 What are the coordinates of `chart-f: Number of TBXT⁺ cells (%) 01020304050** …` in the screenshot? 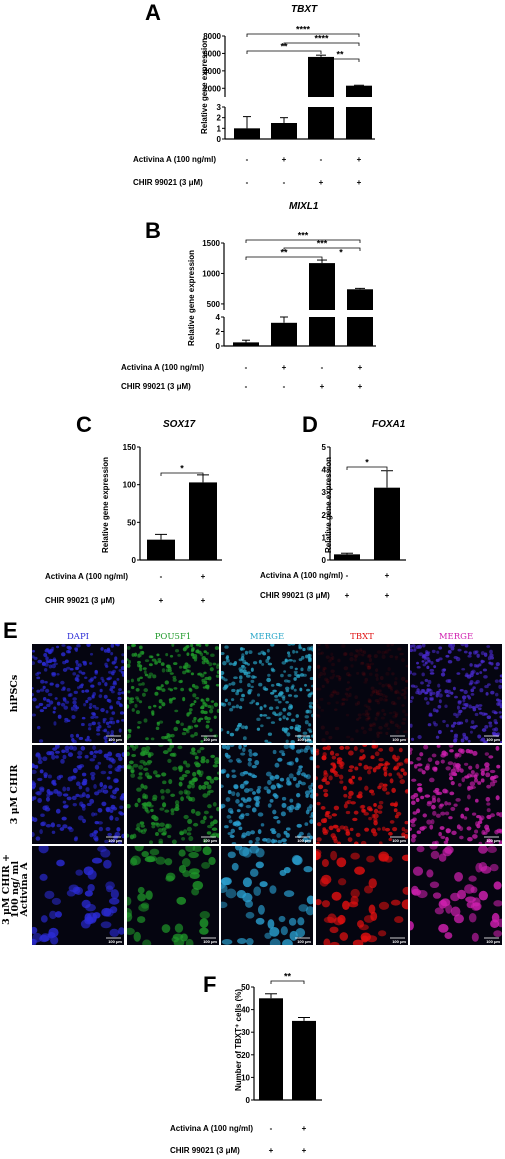 It's located at (246, 1063).